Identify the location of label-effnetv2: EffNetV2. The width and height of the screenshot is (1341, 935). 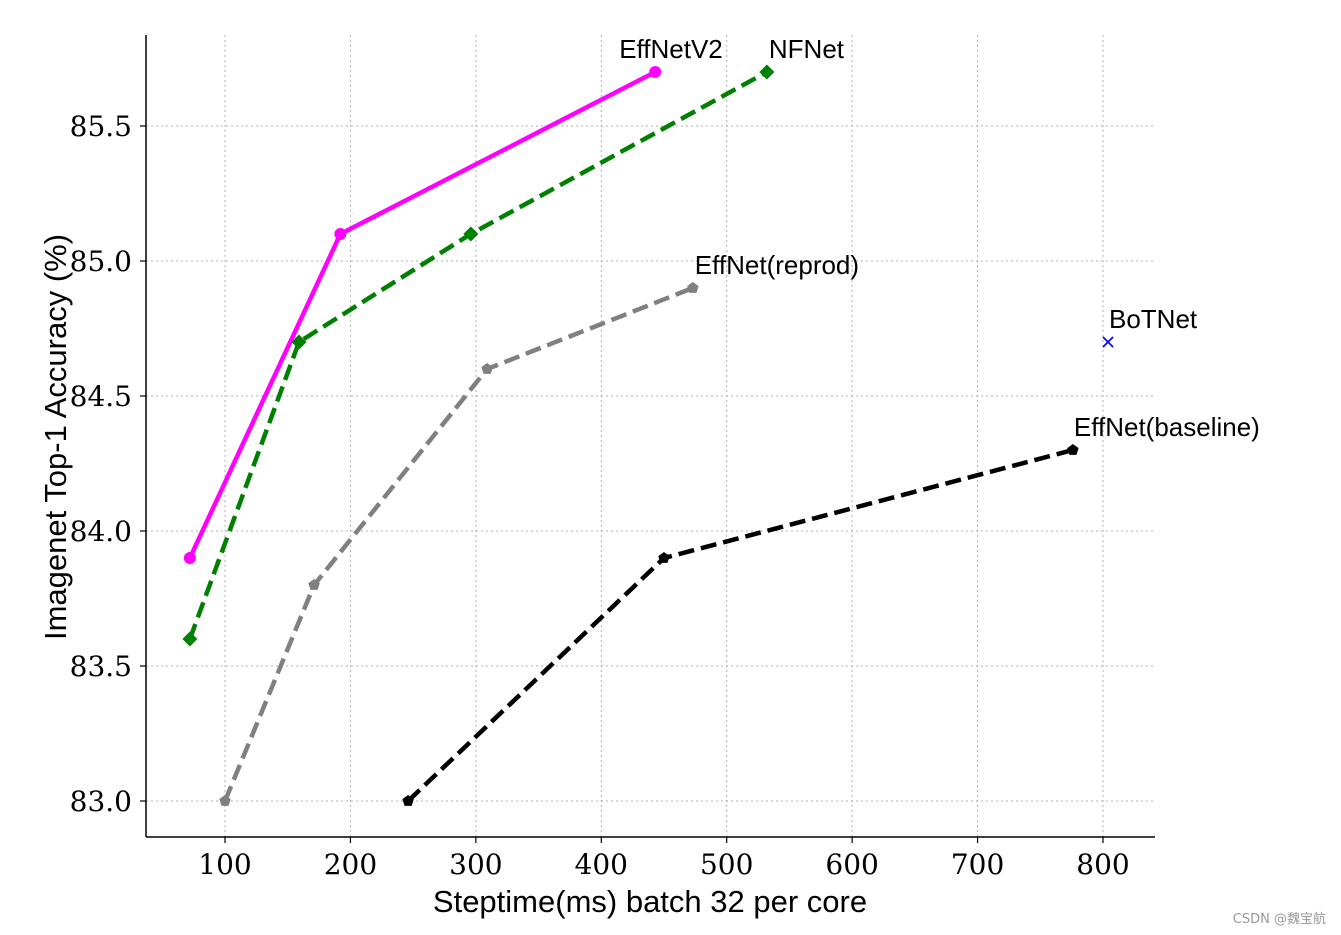
(671, 49).